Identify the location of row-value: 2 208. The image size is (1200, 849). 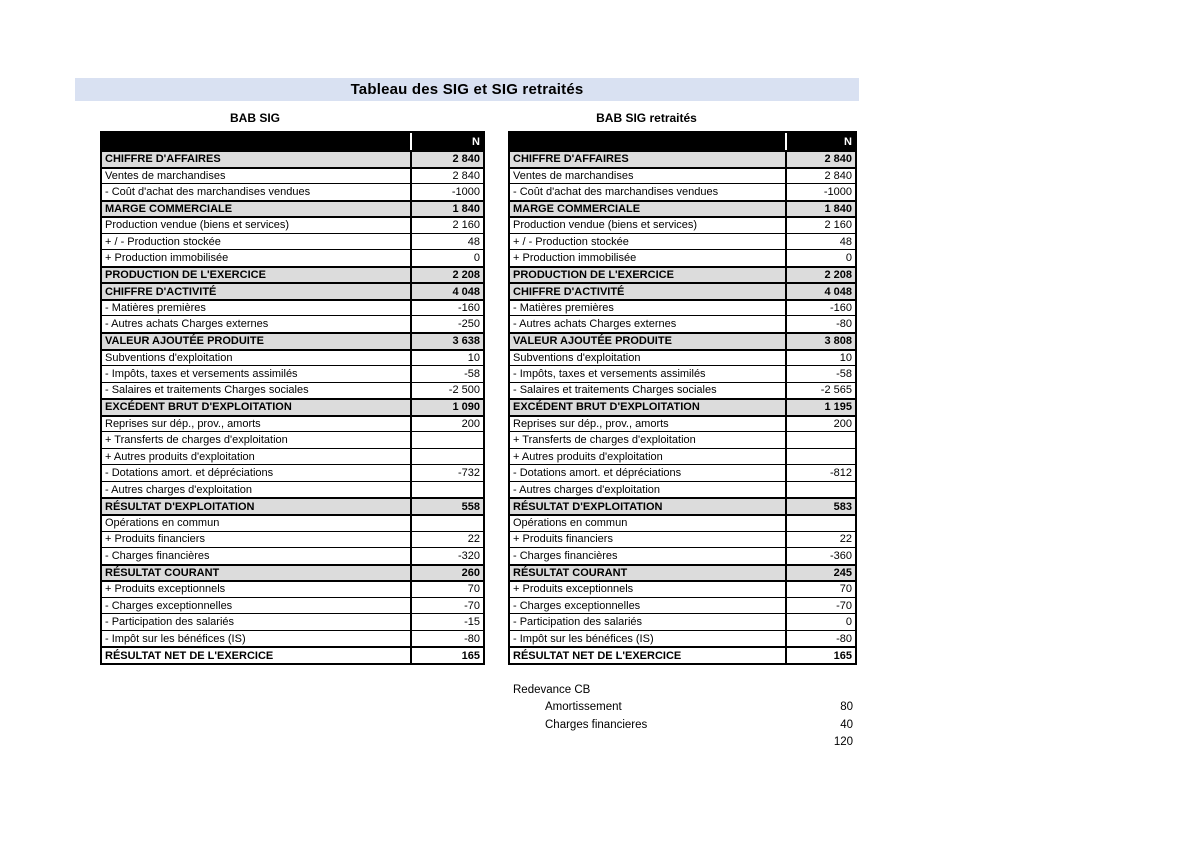
(466, 275).